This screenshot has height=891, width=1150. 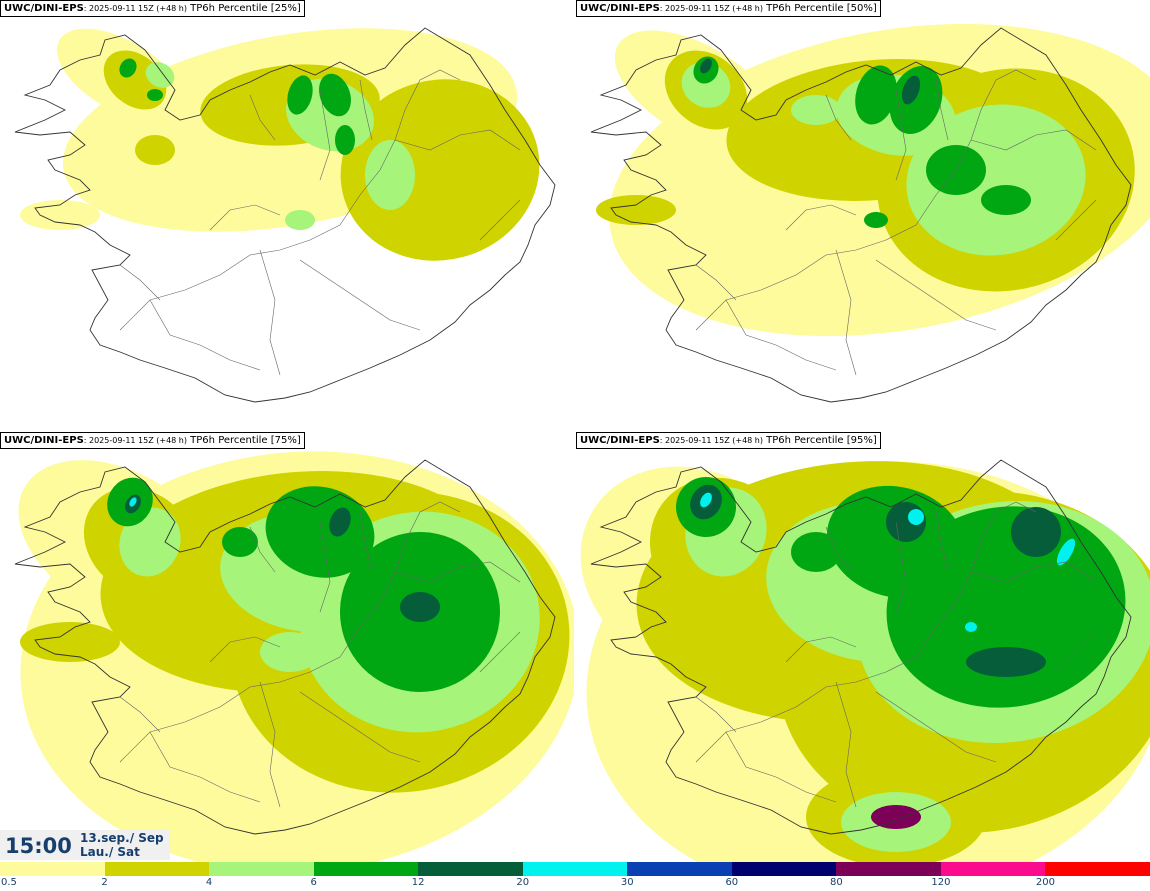 What do you see at coordinates (941, 882) in the screenshot?
I see `colorbar-tick-label: 120` at bounding box center [941, 882].